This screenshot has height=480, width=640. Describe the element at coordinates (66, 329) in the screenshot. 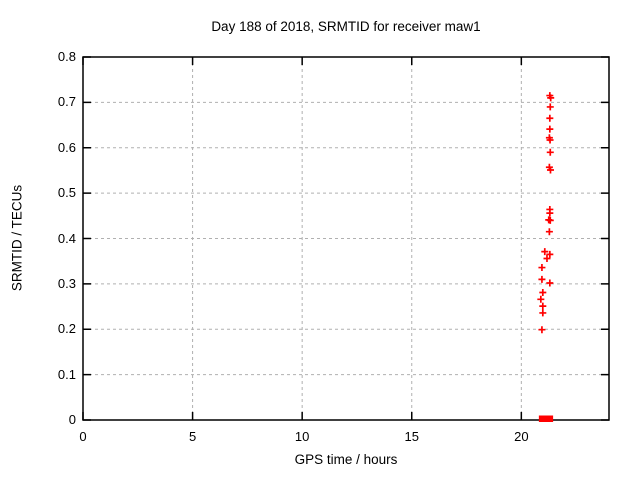

I see `y-tick-label: 0.2` at that location.